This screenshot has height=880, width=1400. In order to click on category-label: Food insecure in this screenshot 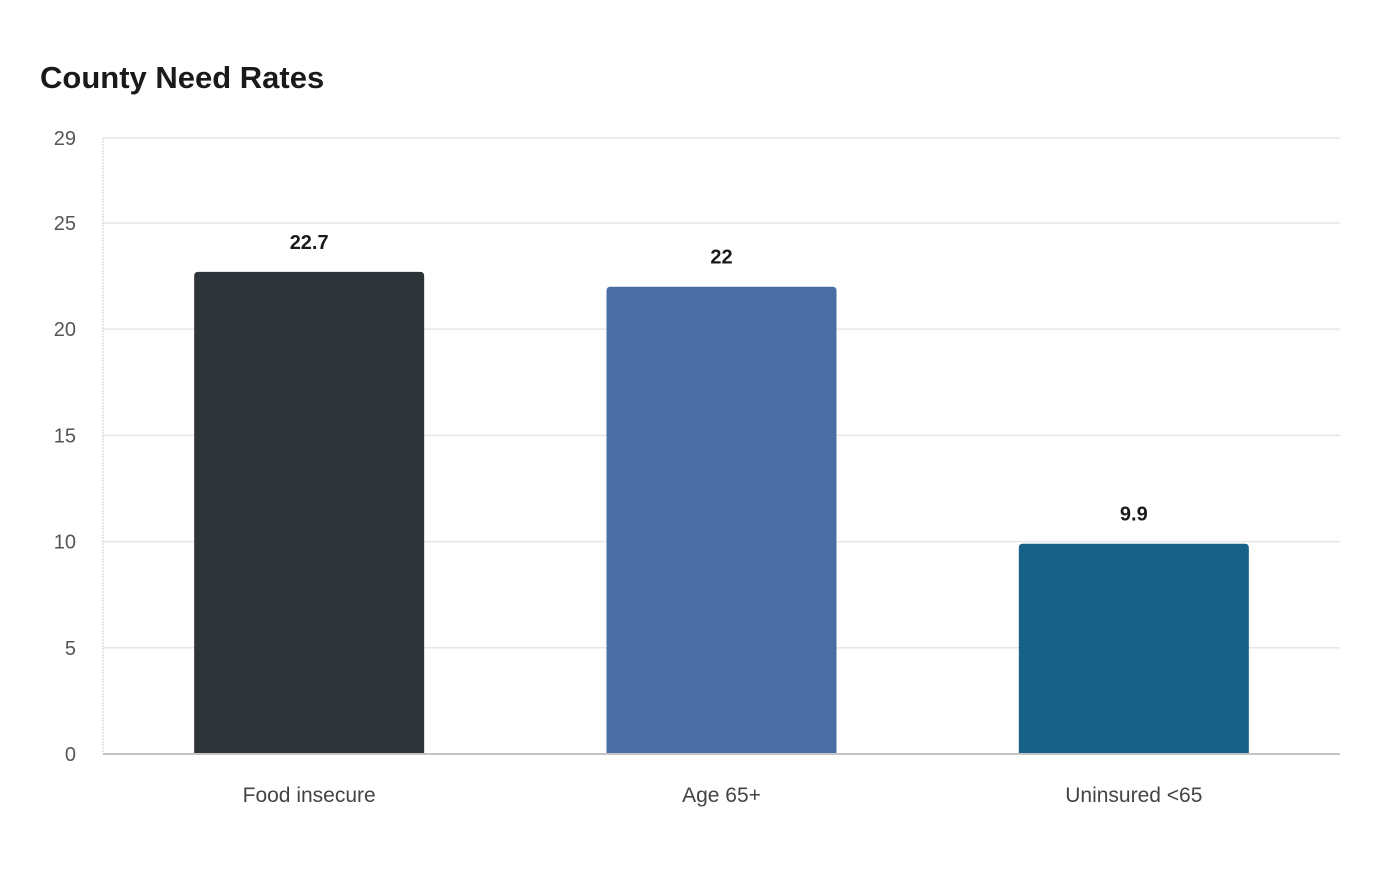, I will do `click(309, 795)`.